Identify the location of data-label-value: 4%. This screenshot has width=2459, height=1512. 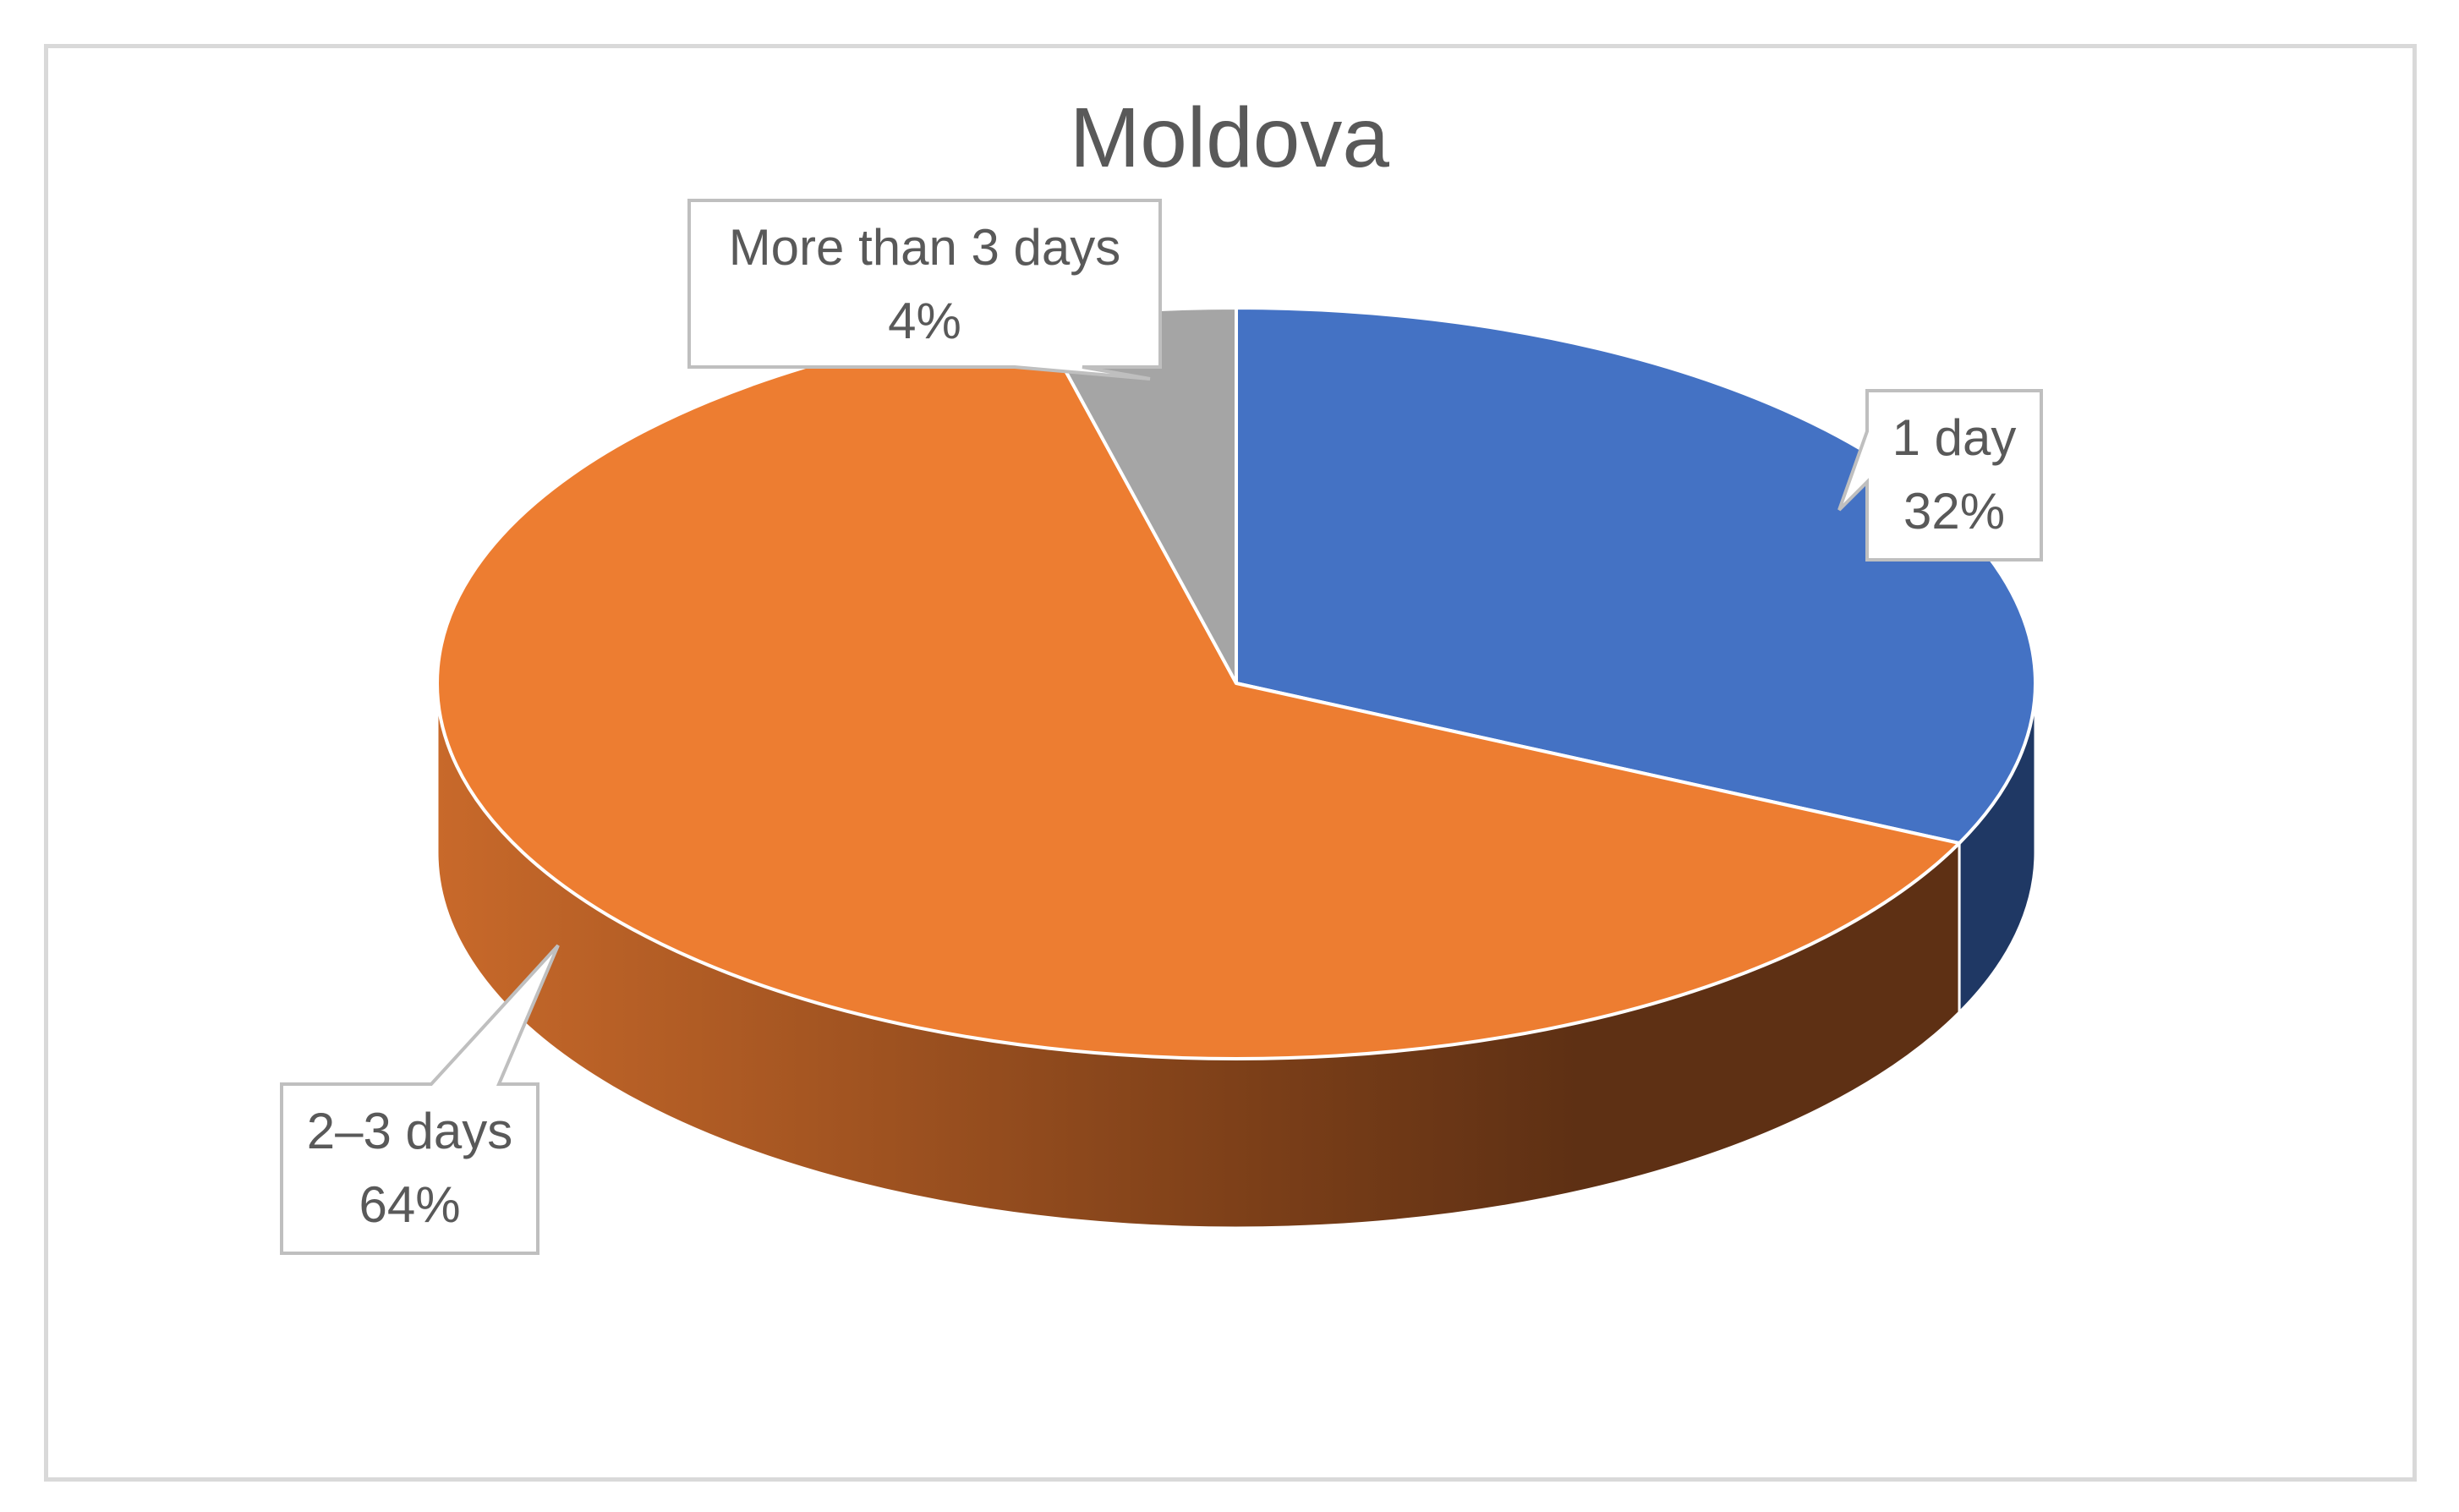
(924, 321).